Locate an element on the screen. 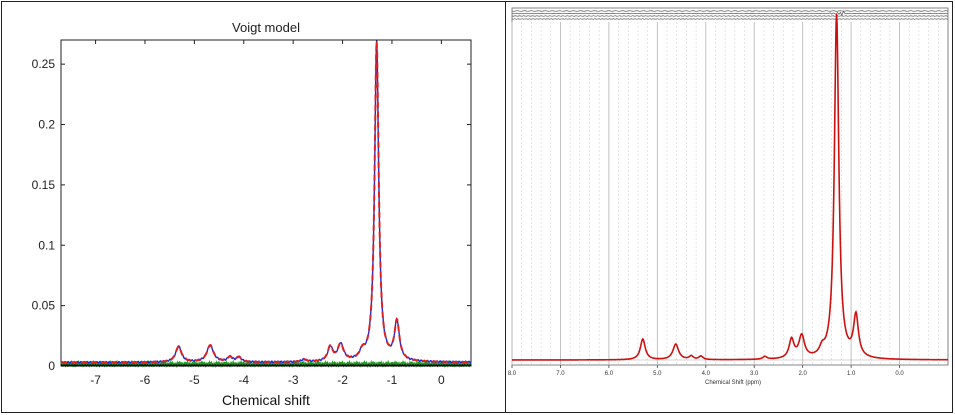 Image resolution: width=955 pixels, height=415 pixels. left-x-axis-label: Chemical shift is located at coordinates (266, 400).